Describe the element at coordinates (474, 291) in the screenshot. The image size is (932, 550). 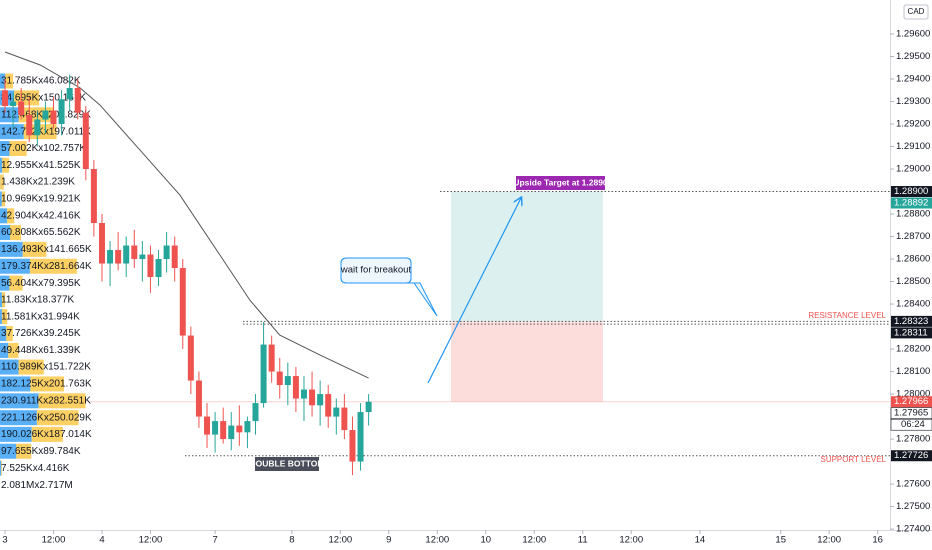
I see `projection-arrow` at that location.